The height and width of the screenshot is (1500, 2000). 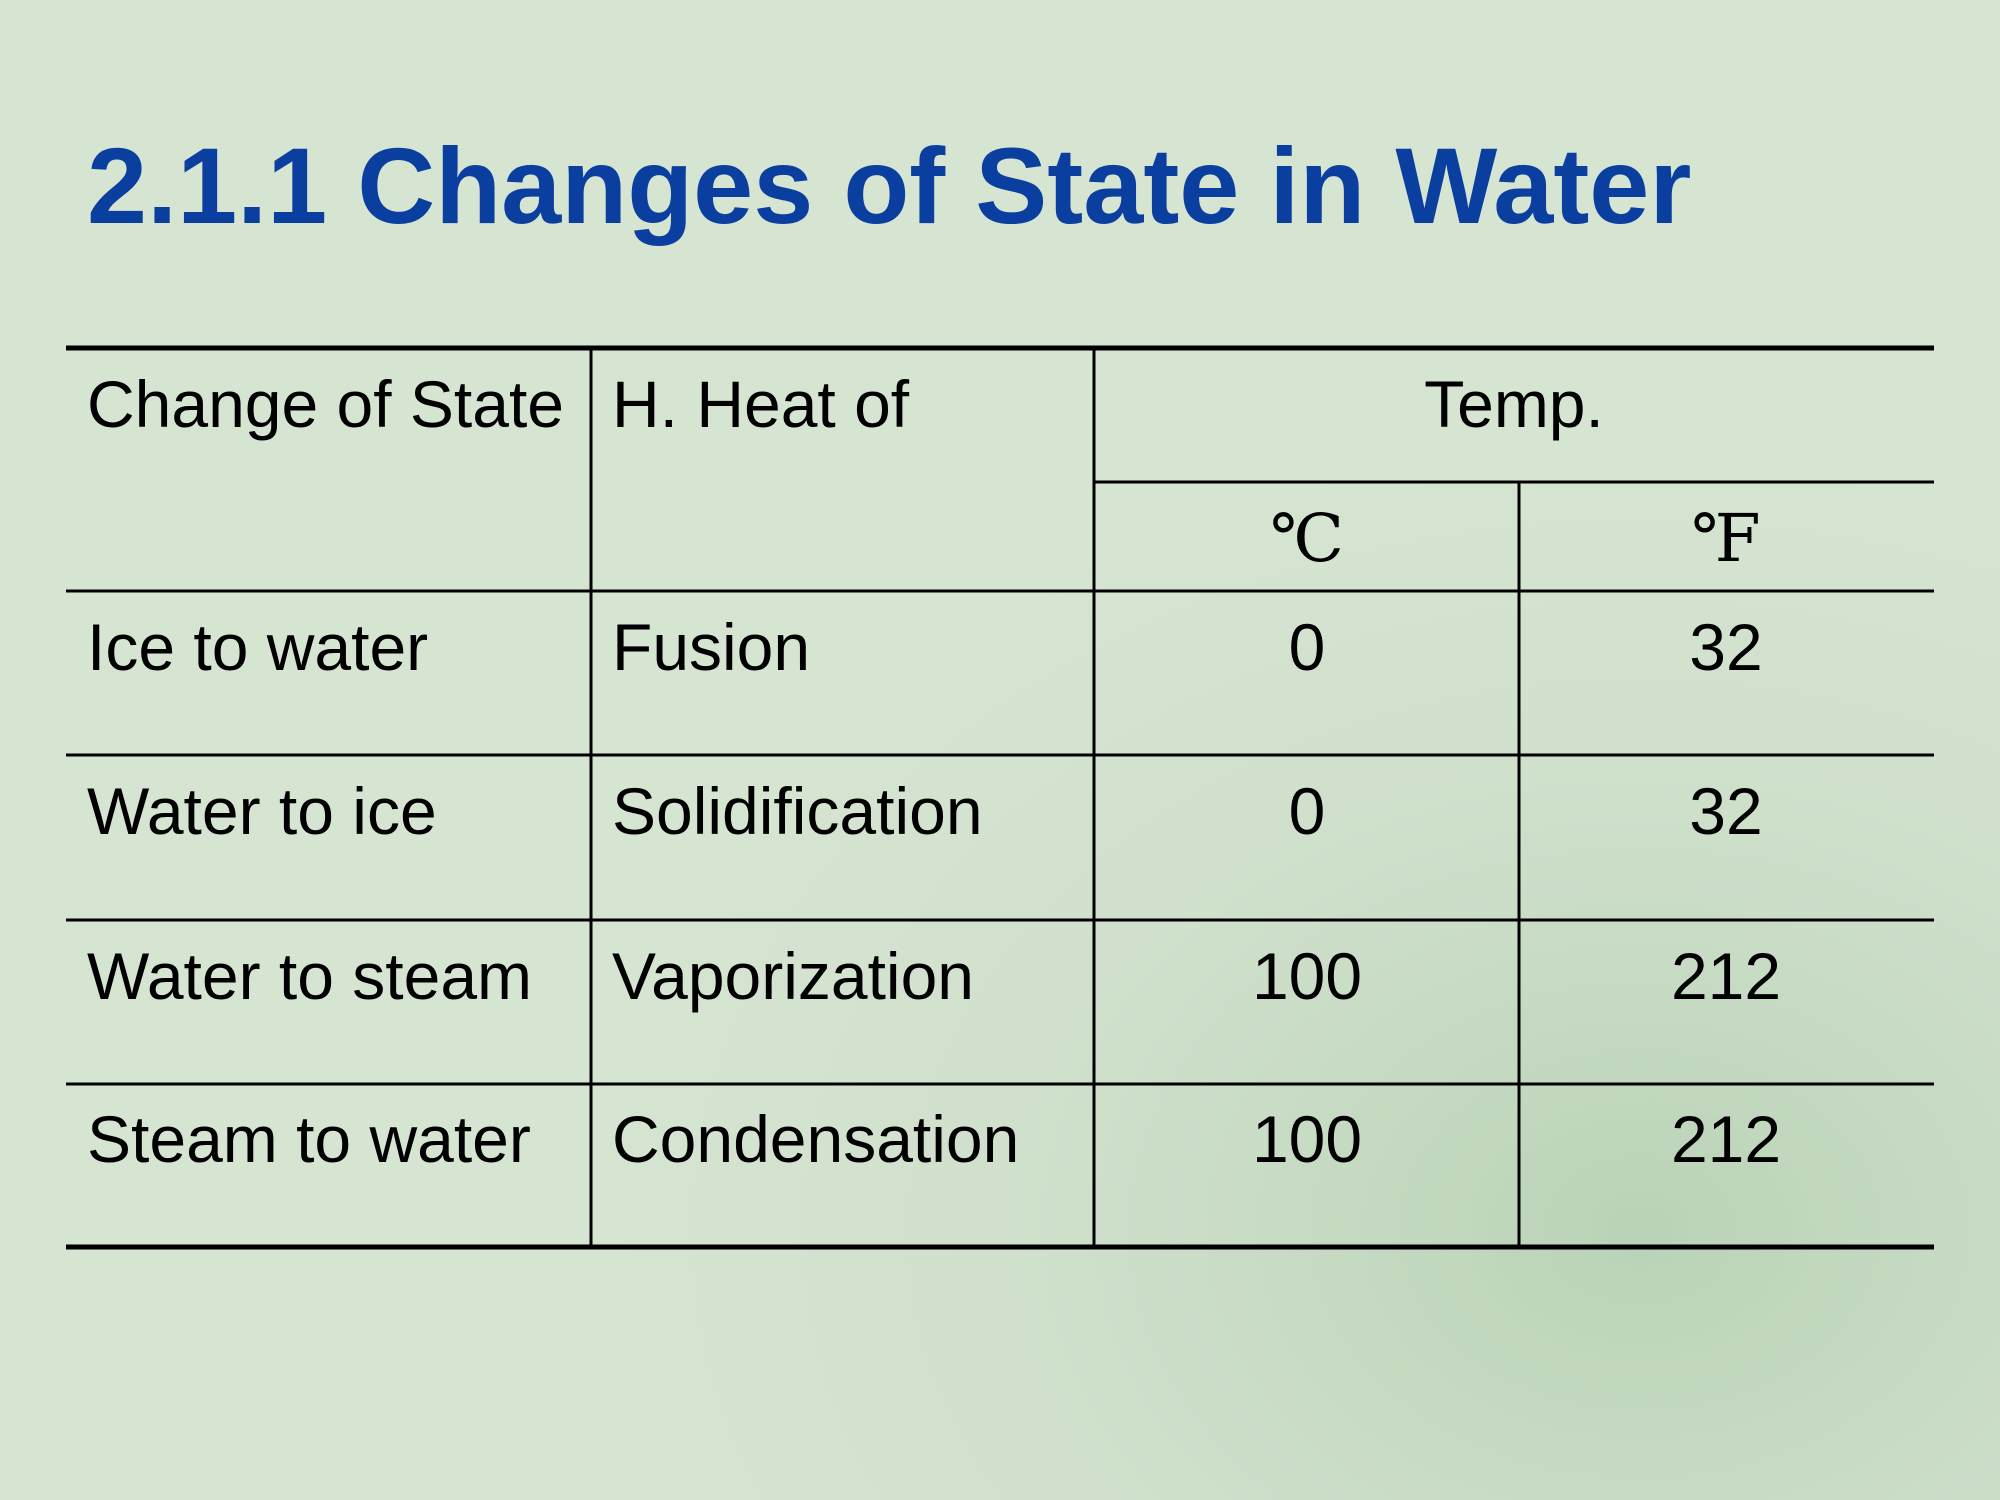 What do you see at coordinates (793, 976) in the screenshot?
I see `table-cell: Vaporization` at bounding box center [793, 976].